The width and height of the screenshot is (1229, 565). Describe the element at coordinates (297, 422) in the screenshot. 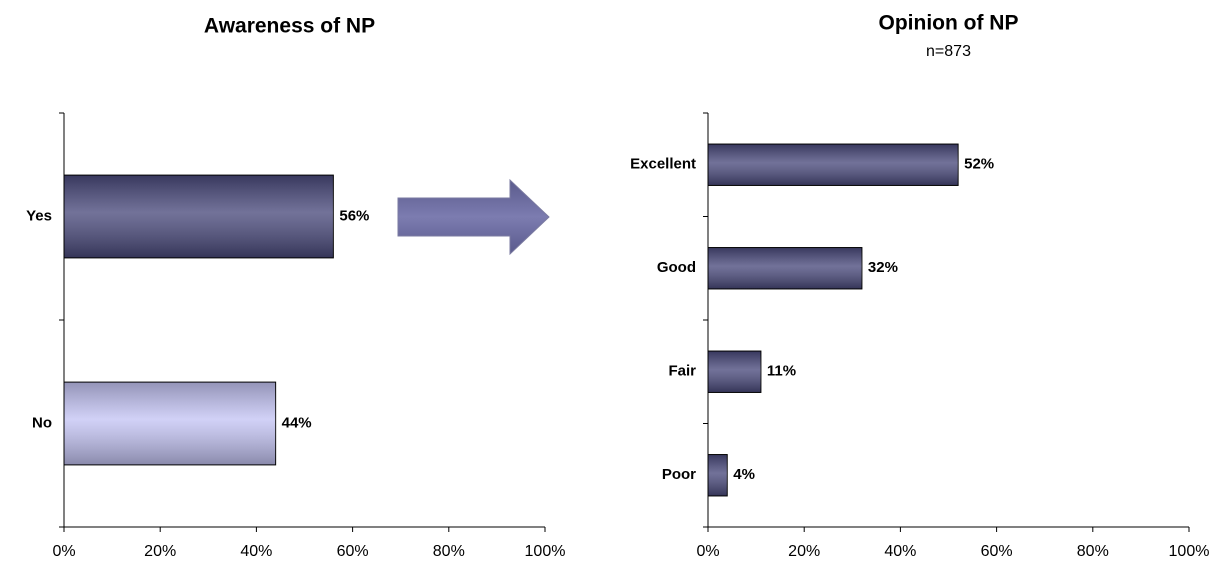

I see `value-label: 44%` at that location.